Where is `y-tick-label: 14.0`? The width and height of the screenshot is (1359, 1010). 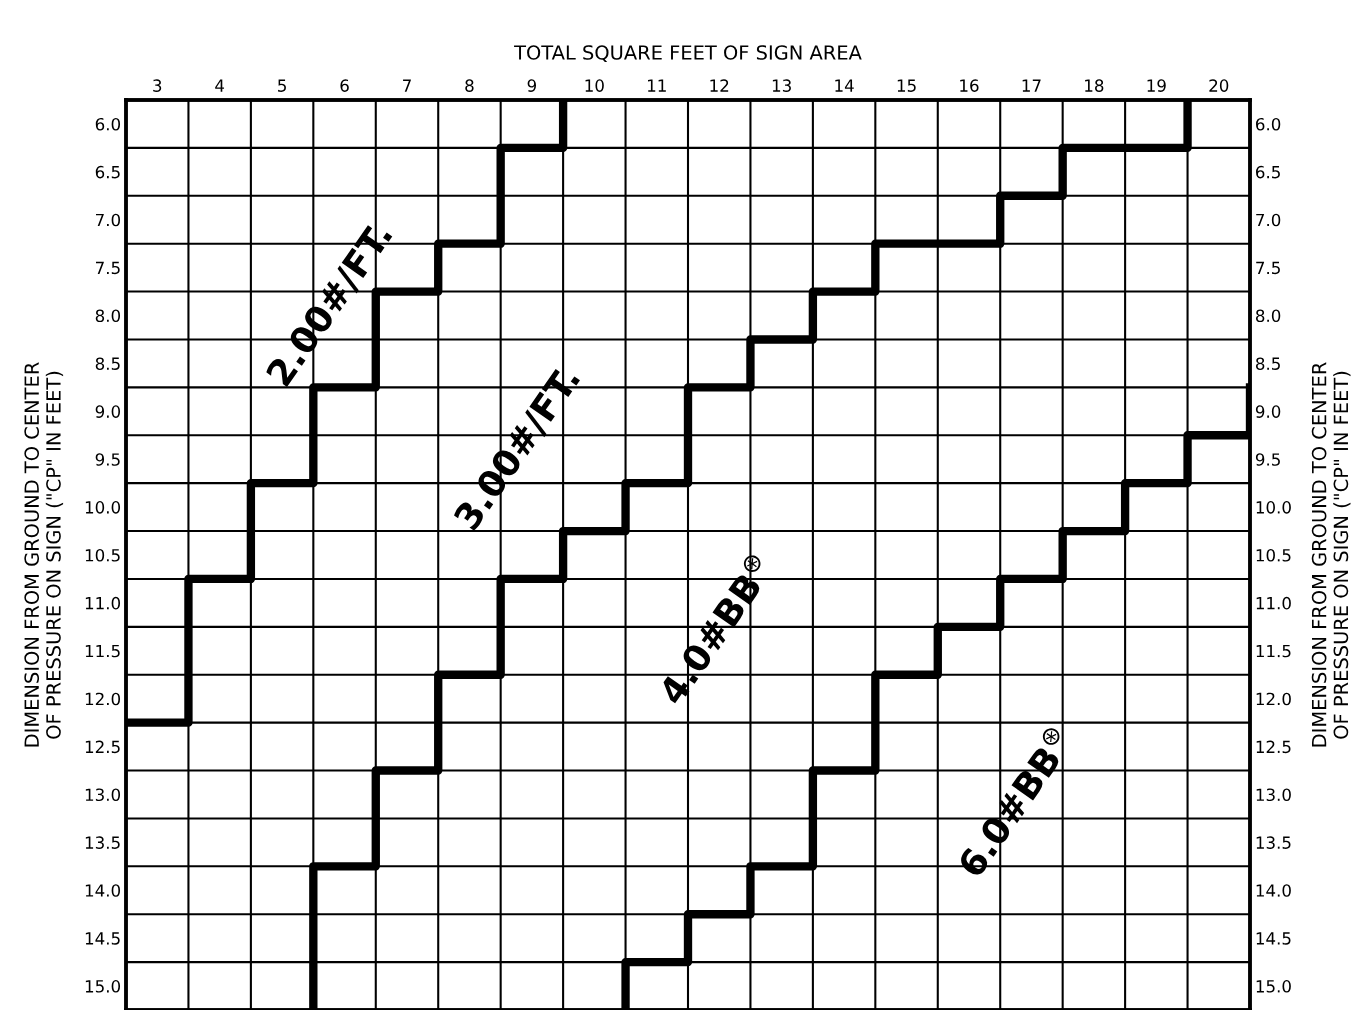
y-tick-label: 14.0 is located at coordinates (103, 890).